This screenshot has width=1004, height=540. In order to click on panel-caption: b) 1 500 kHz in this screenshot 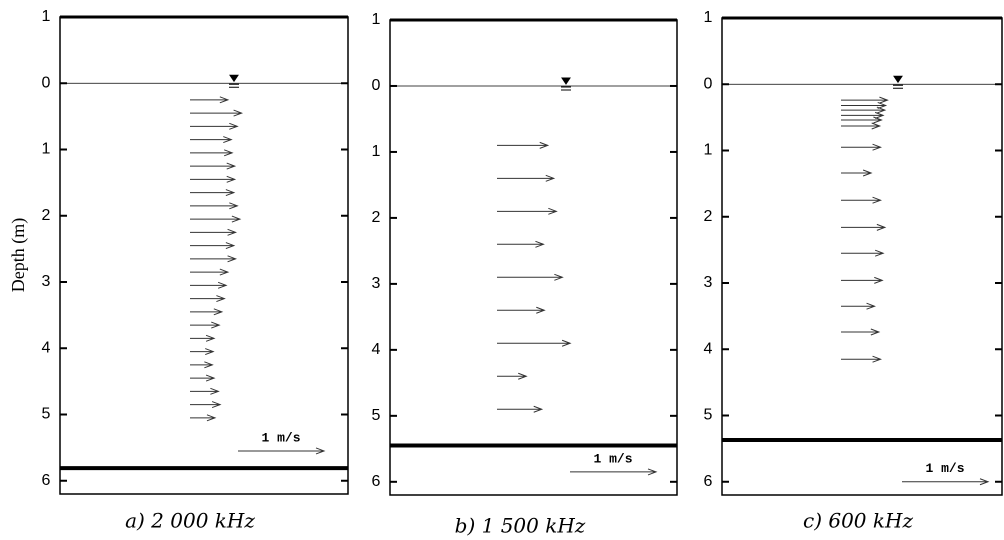, I will do `click(520, 526)`.